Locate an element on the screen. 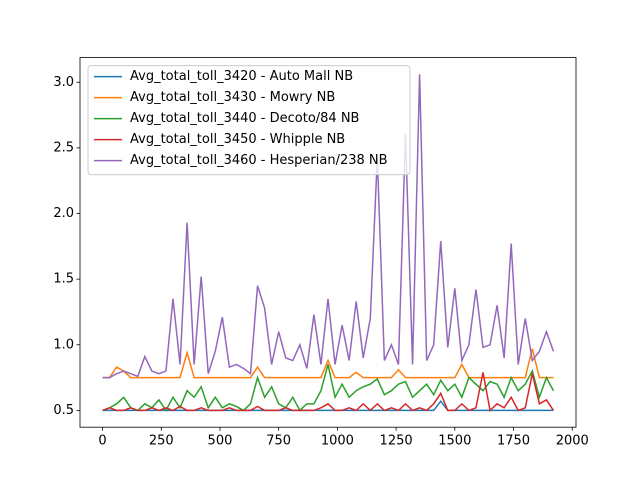 The height and width of the screenshot is (480, 640). y-tick-label: 2.5 is located at coordinates (63, 147).